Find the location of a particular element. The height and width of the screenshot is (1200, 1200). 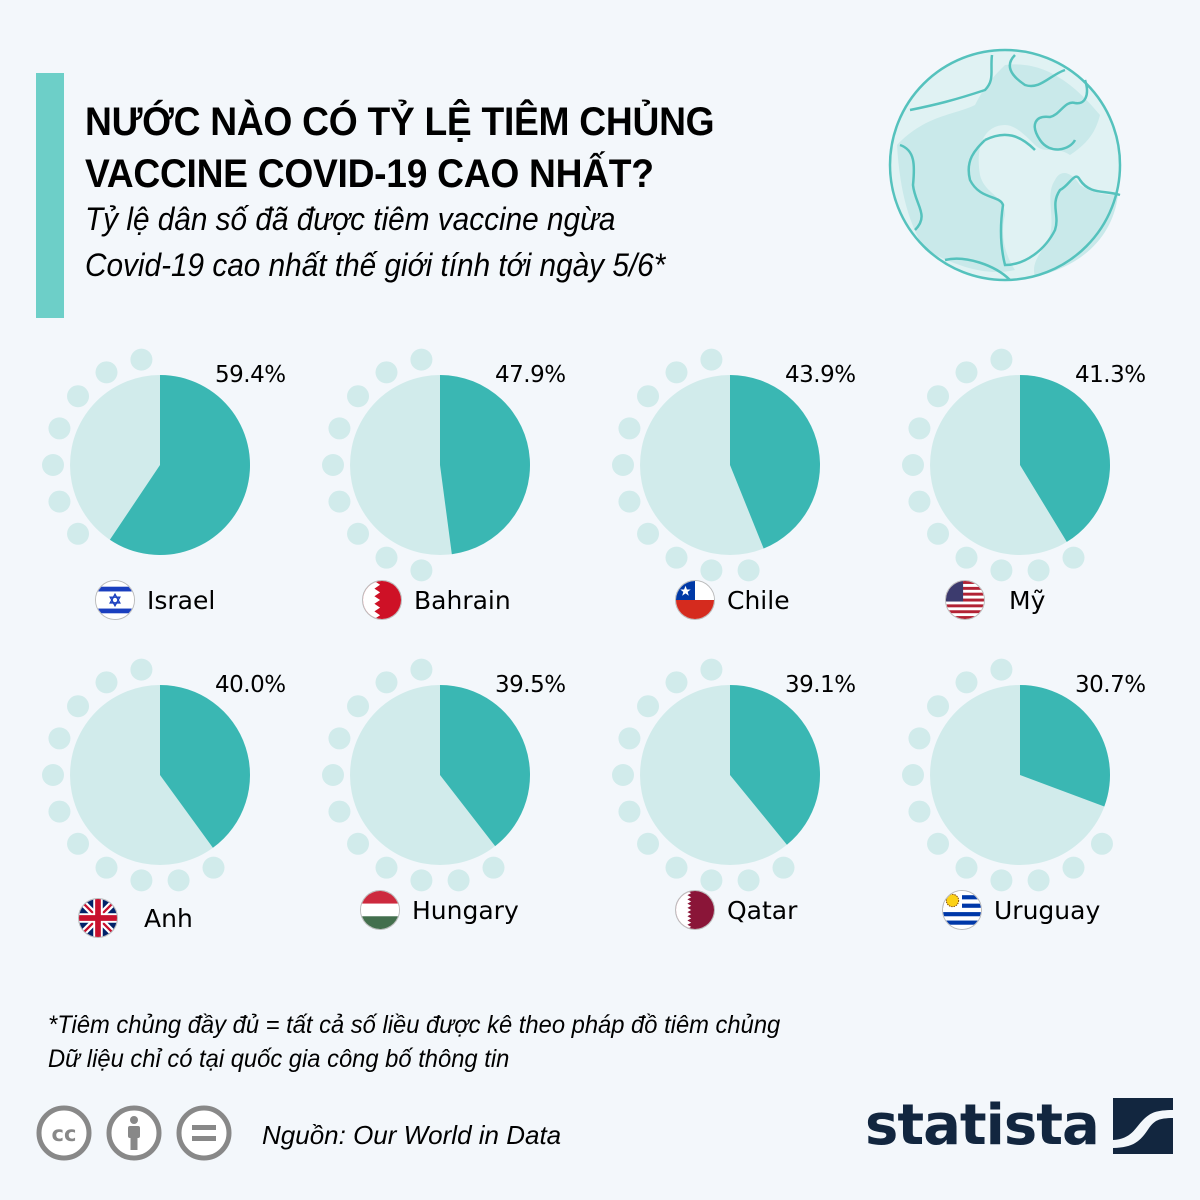

pie-card-uk: 40.0% Anh is located at coordinates (175, 800).